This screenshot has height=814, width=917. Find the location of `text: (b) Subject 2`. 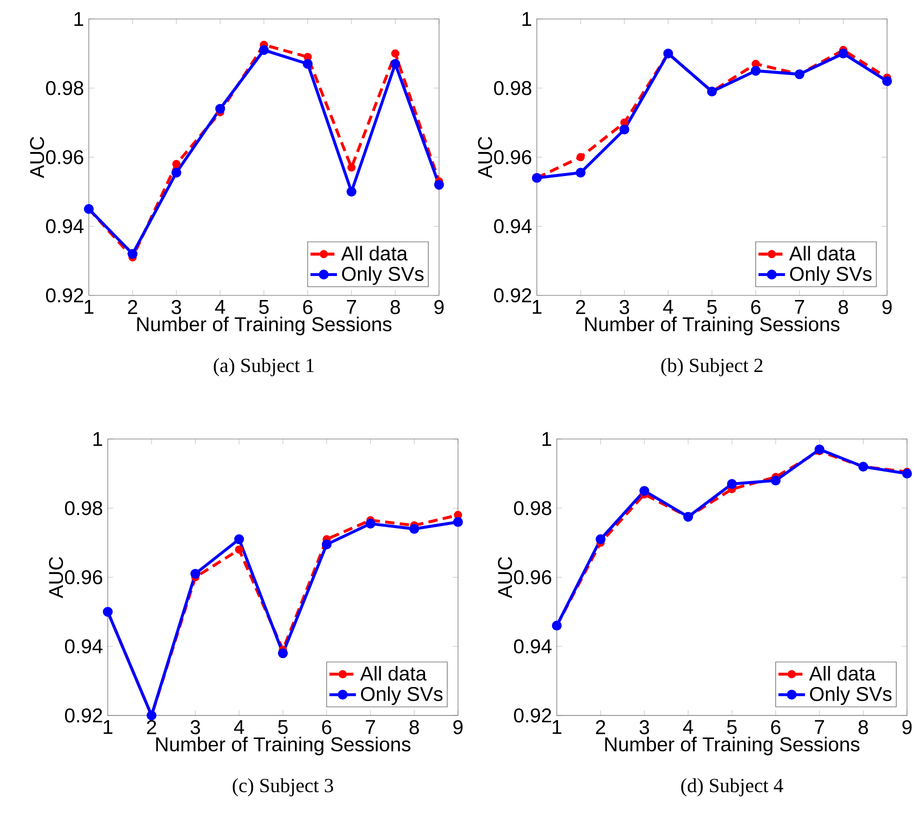

text: (b) Subject 2 is located at coordinates (711, 367).